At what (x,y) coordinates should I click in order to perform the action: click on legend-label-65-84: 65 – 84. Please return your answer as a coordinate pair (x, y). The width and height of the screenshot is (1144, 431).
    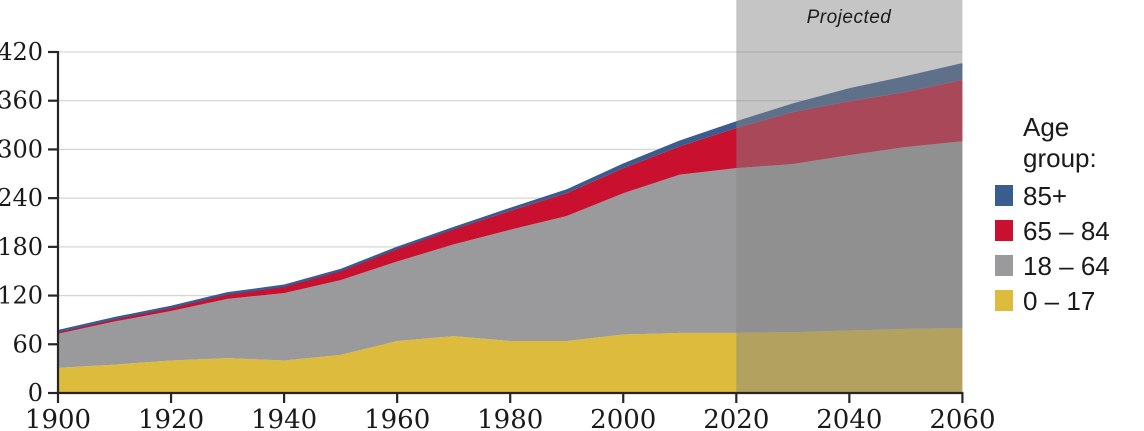
    Looking at the image, I should click on (1066, 230).